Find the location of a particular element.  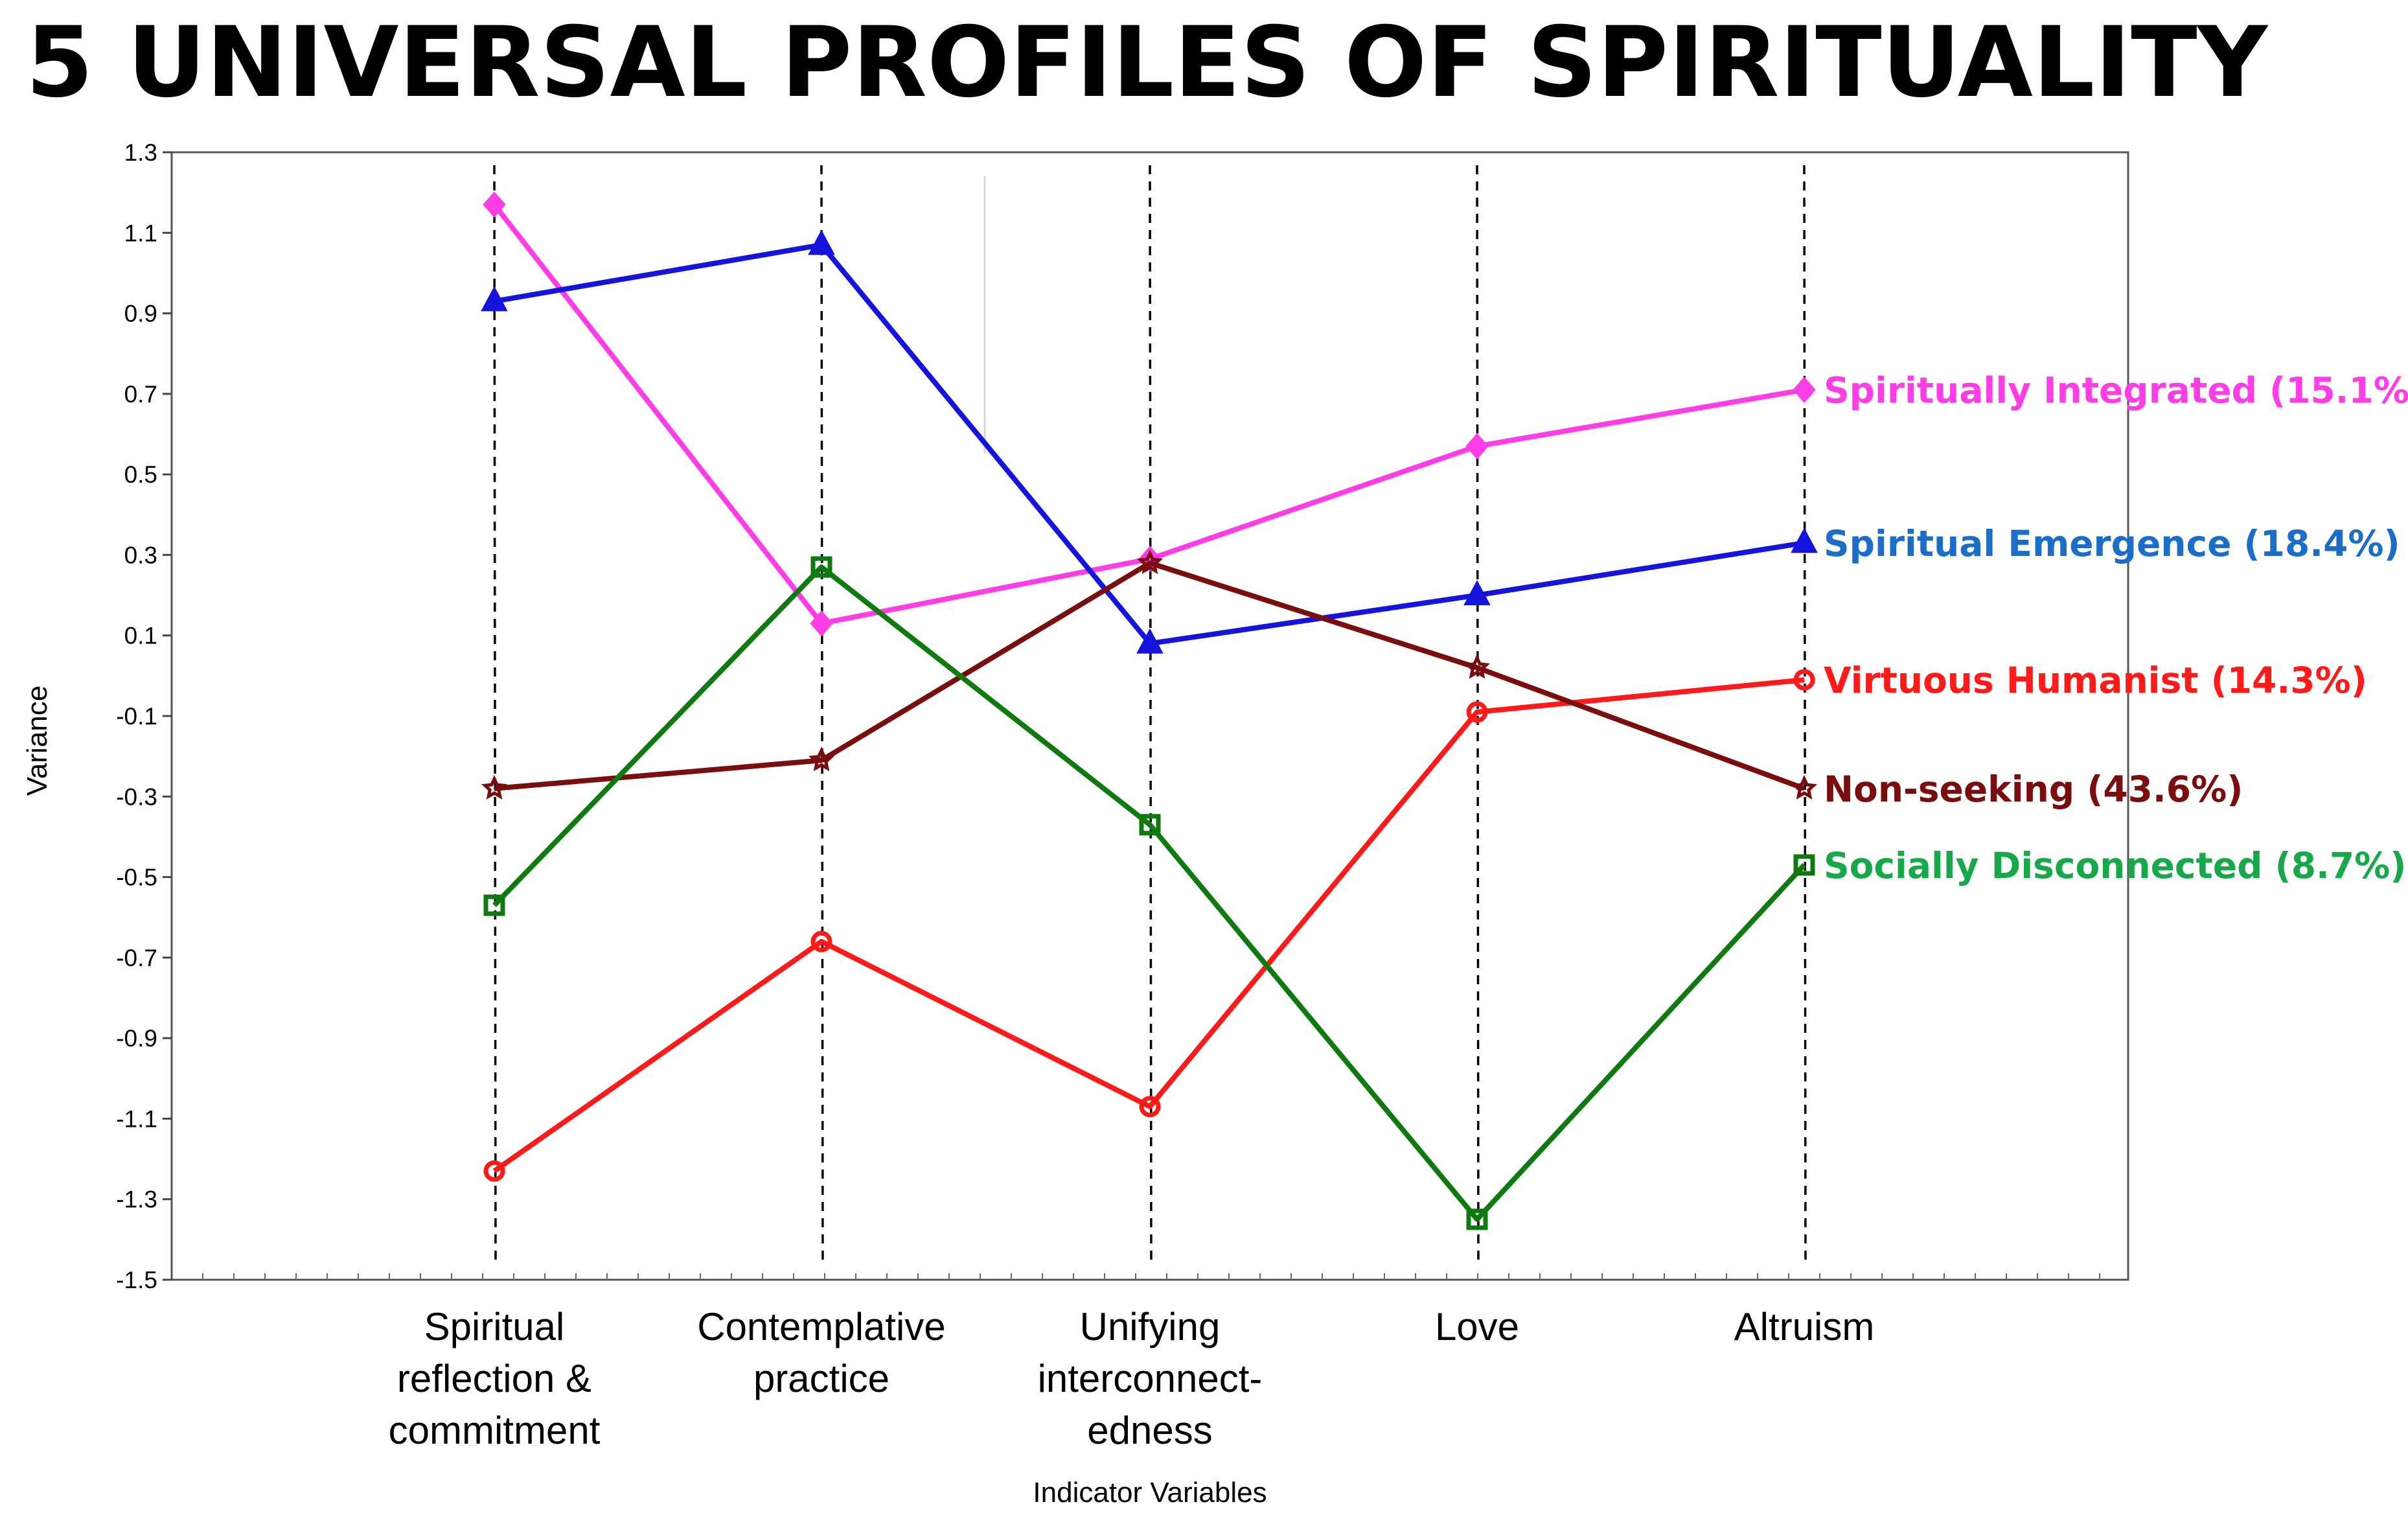

legend-label-0: Spiritually Integrated (15.1%) is located at coordinates (2116, 390).